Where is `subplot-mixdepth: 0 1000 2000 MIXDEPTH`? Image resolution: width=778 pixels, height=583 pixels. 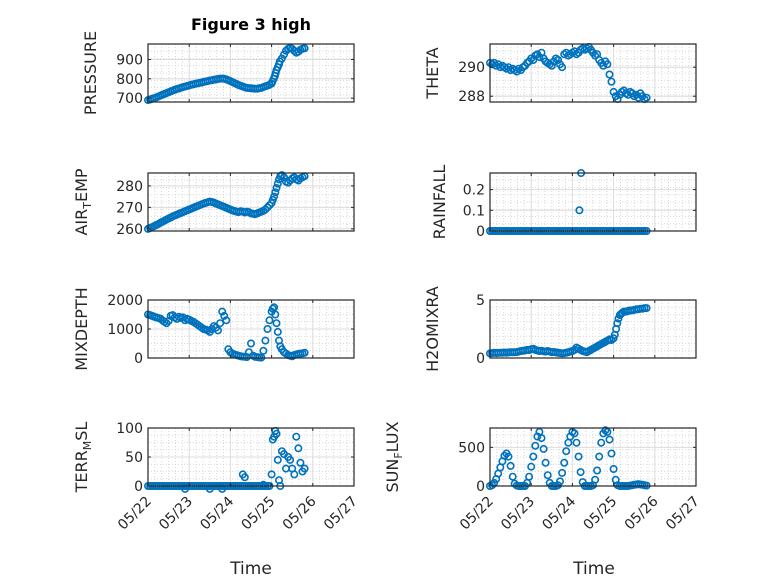
subplot-mixdepth: 0 1000 2000 MIXDEPTH is located at coordinates (213, 329).